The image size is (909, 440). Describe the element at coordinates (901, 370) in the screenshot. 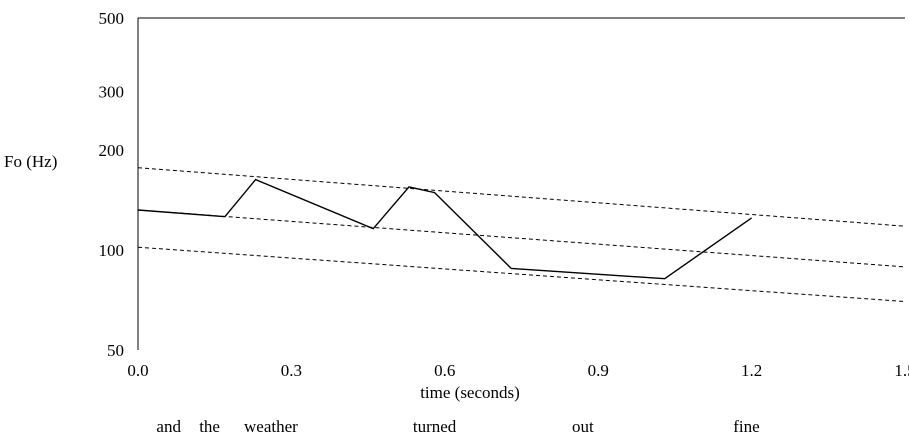

I see `x-tick-label: 1.5` at that location.